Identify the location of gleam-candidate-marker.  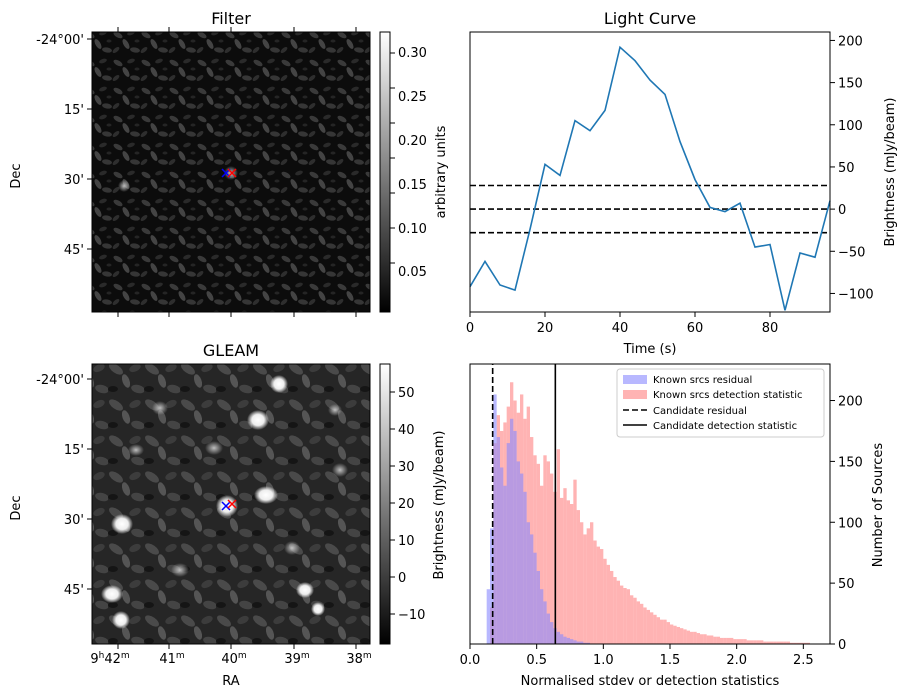
(229, 505).